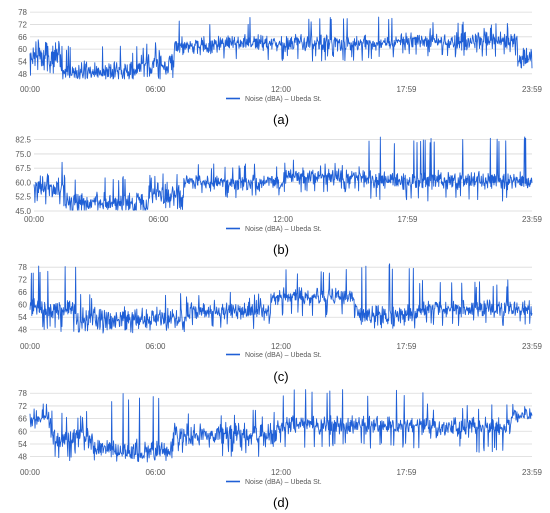 The image size is (550, 513). What do you see at coordinates (281, 119) in the screenshot?
I see `panel-caption: (a)` at bounding box center [281, 119].